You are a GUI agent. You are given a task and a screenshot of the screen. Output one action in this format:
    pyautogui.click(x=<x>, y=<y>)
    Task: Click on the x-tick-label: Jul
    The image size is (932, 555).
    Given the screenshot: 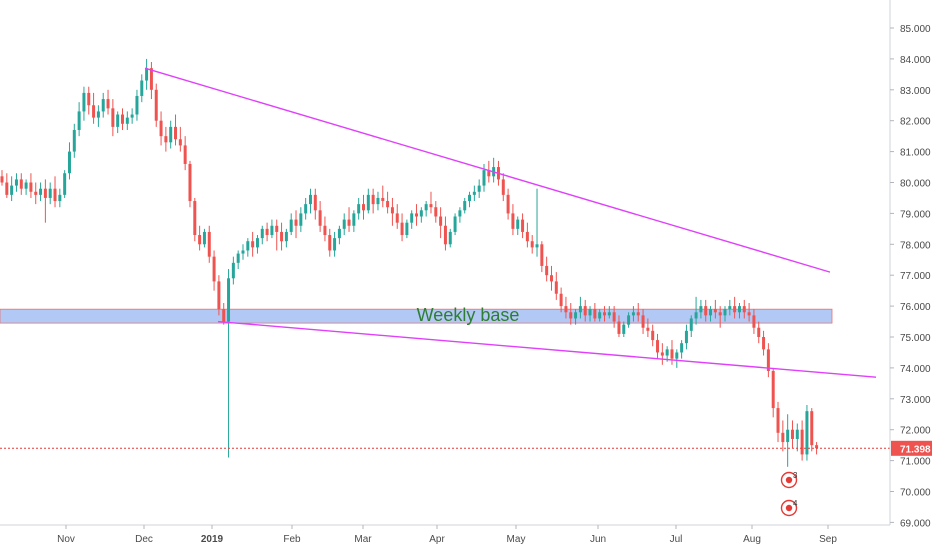 What is the action you would take?
    pyautogui.click(x=676, y=539)
    